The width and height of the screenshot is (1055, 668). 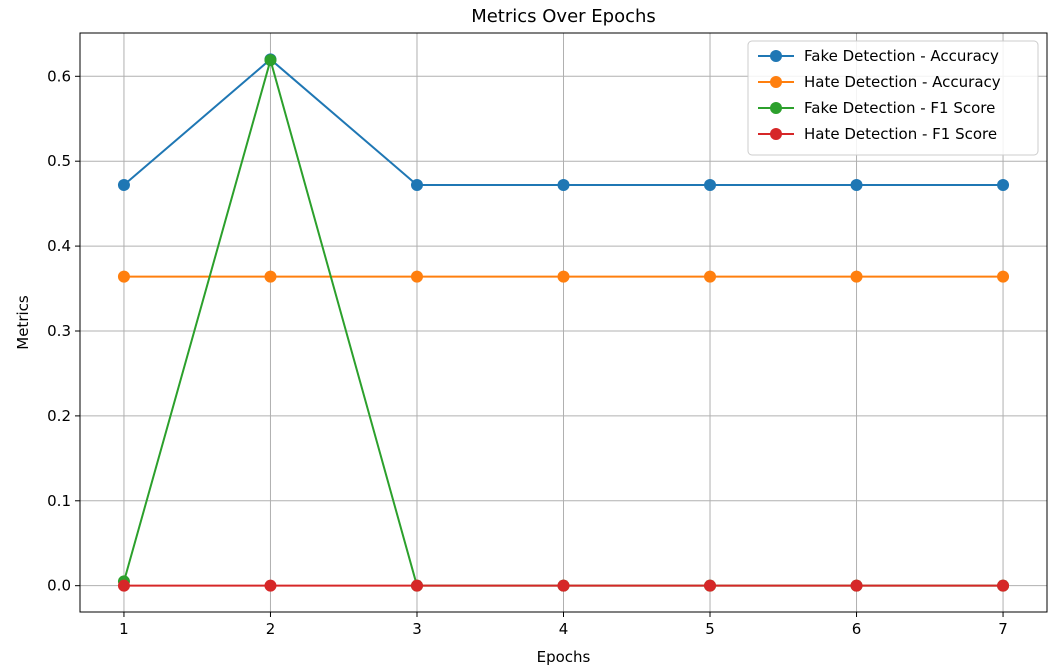 I want to click on legend-entry-label: Hate Detection - F1 Score, so click(x=900, y=134).